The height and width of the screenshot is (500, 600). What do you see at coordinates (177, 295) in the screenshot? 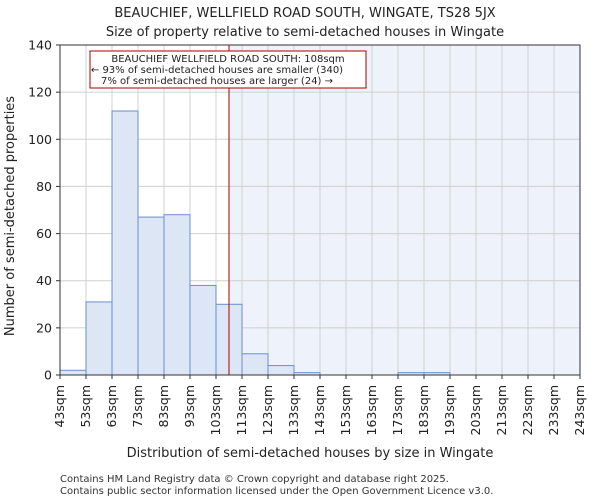
I see `bar-83sqm` at bounding box center [177, 295].